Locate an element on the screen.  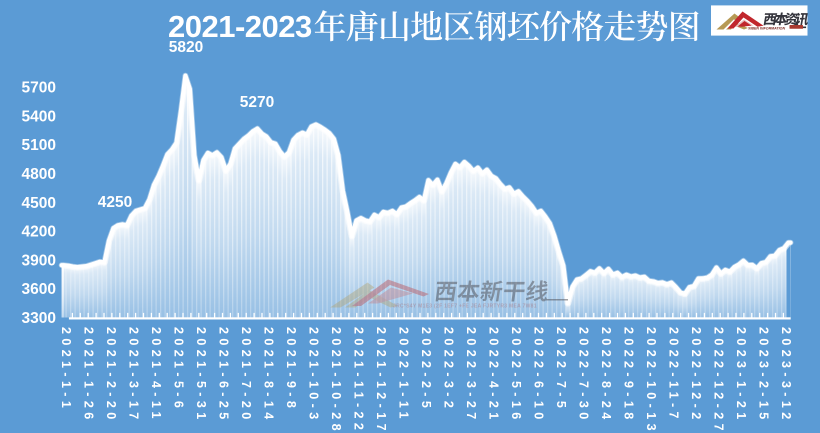
svg-text: 2021-9-8 is located at coordinates (291, 369).